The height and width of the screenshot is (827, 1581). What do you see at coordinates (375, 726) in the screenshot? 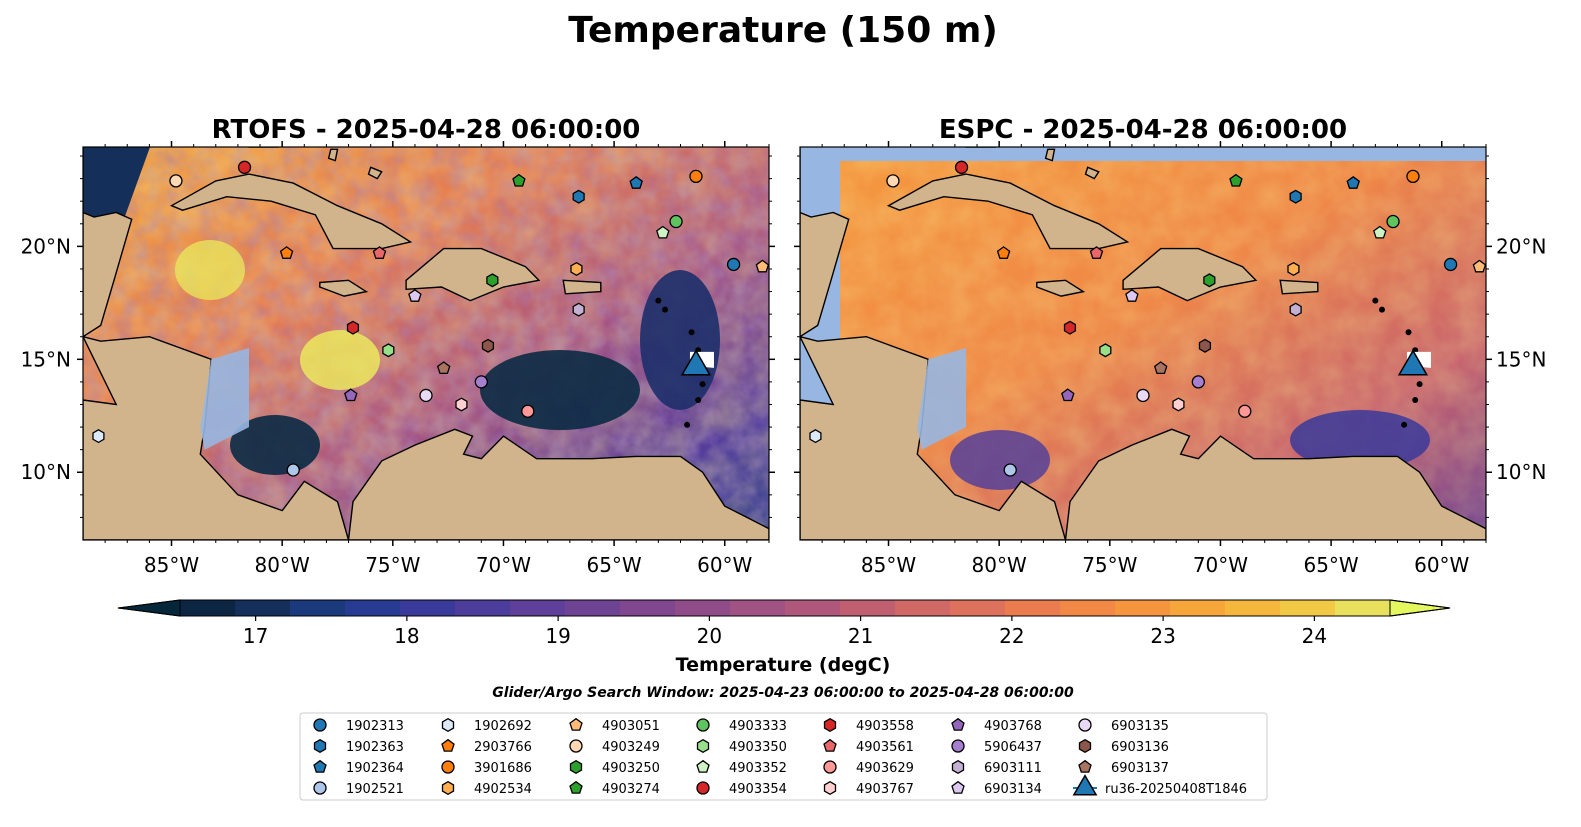
I see `legend-label: 1902313` at bounding box center [375, 726].